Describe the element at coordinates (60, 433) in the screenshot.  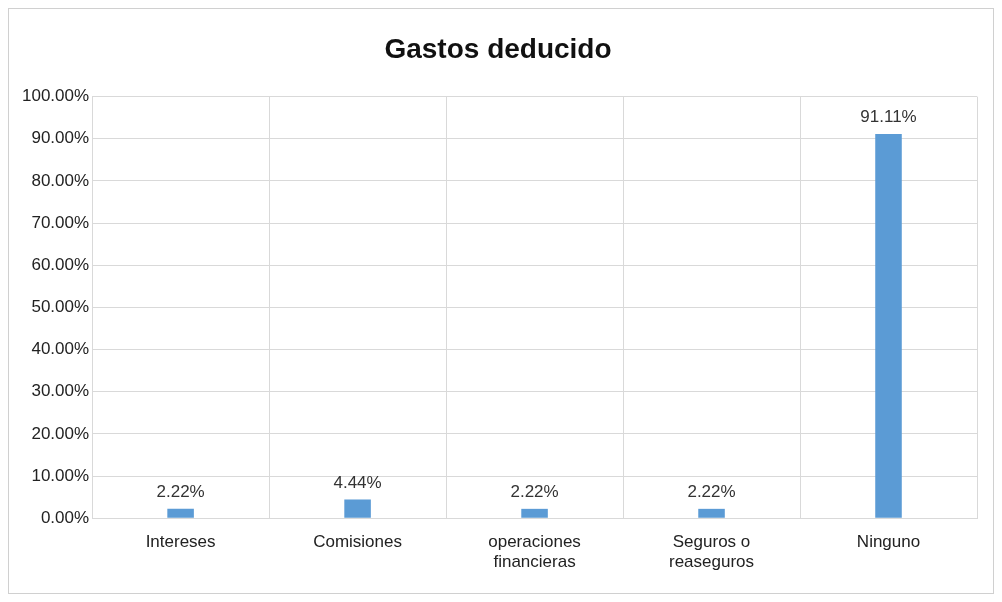
I see `y-tick-label: 20.00%` at that location.